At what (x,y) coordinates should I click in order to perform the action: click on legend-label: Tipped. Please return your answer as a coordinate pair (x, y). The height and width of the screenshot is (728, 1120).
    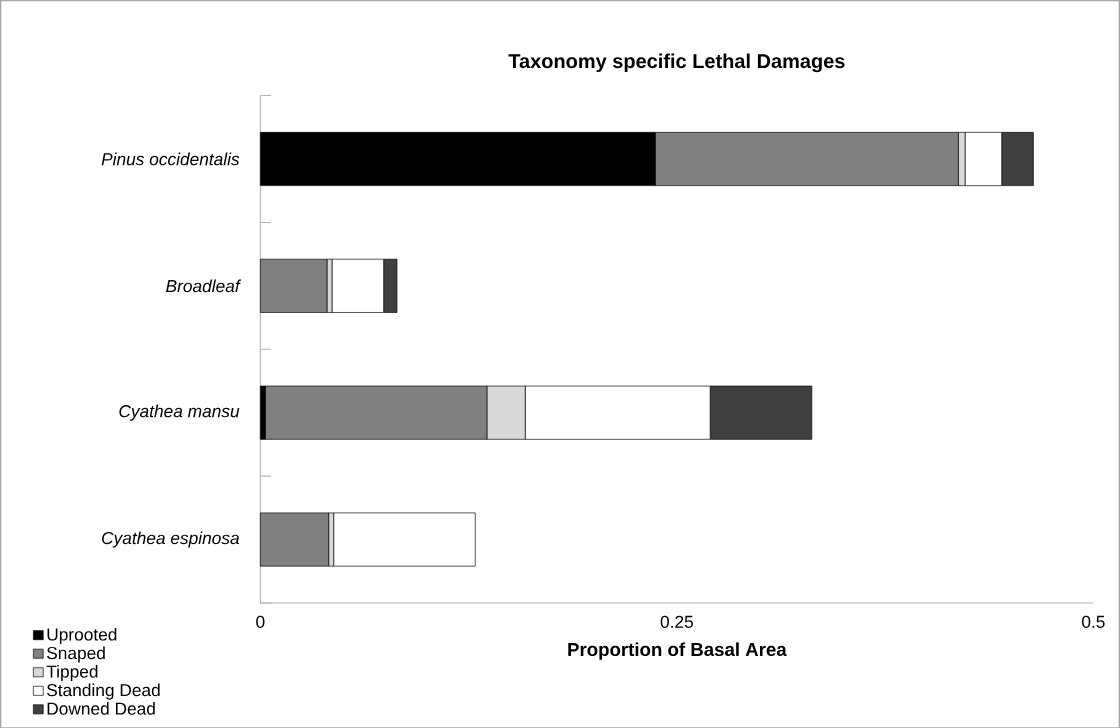
    Looking at the image, I should click on (72, 672).